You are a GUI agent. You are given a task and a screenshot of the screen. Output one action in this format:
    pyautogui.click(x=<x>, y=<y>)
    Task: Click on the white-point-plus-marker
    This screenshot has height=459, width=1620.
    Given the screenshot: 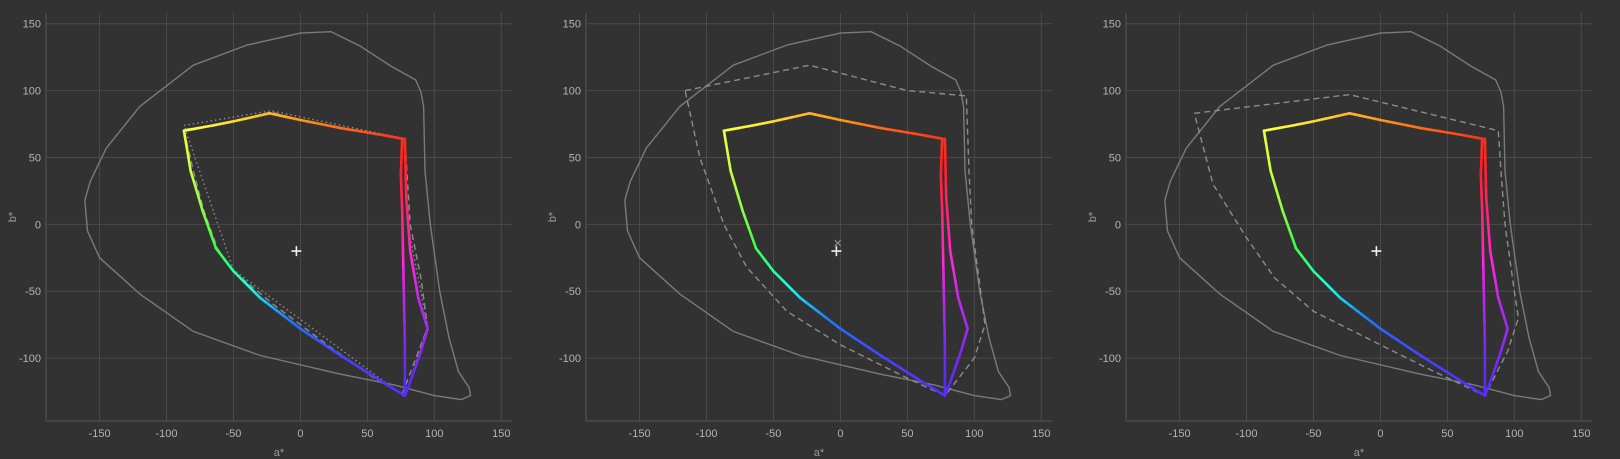 What is the action you would take?
    pyautogui.click(x=836, y=251)
    